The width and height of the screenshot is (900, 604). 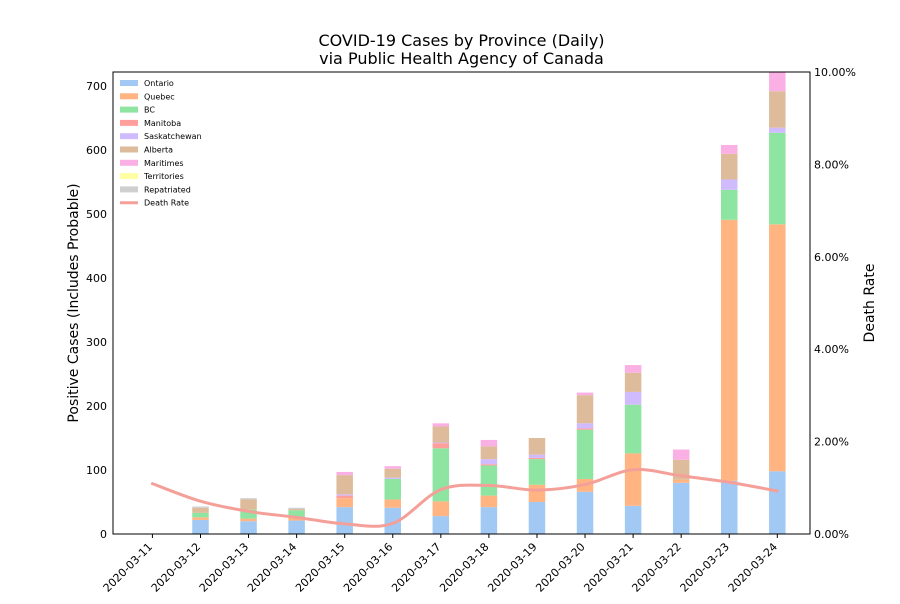 I want to click on legend-swatch-territories, so click(x=129, y=176).